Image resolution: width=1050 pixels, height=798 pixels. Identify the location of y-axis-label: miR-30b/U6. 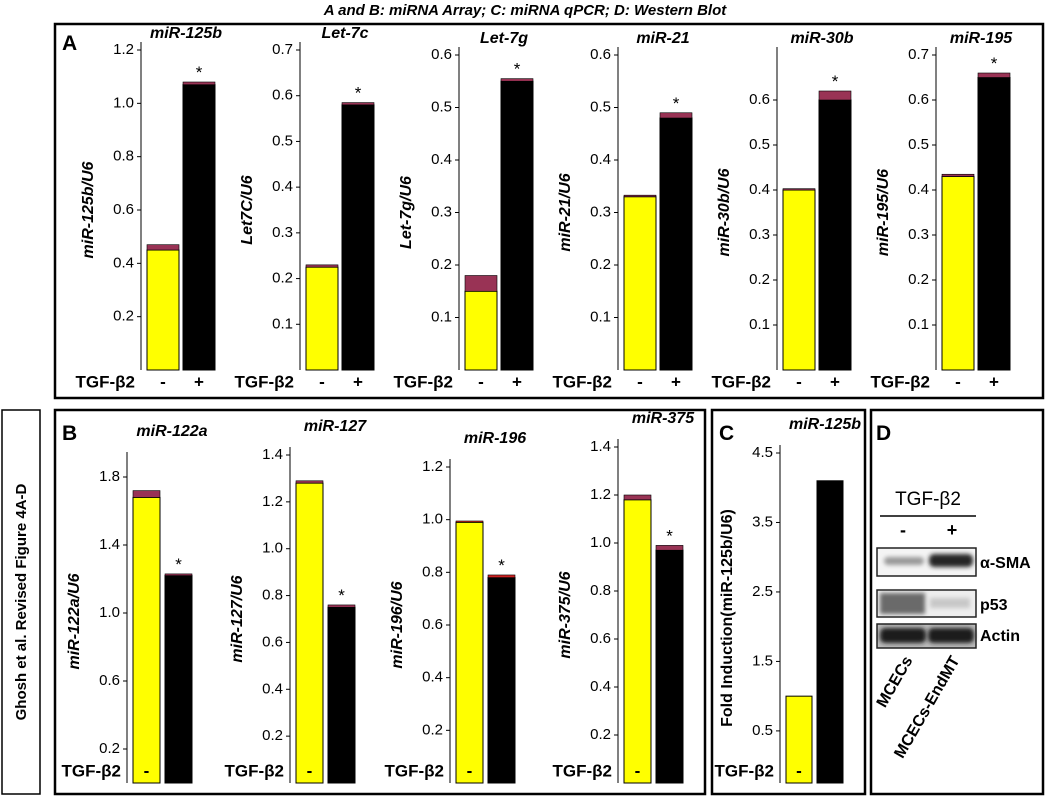
(724, 212).